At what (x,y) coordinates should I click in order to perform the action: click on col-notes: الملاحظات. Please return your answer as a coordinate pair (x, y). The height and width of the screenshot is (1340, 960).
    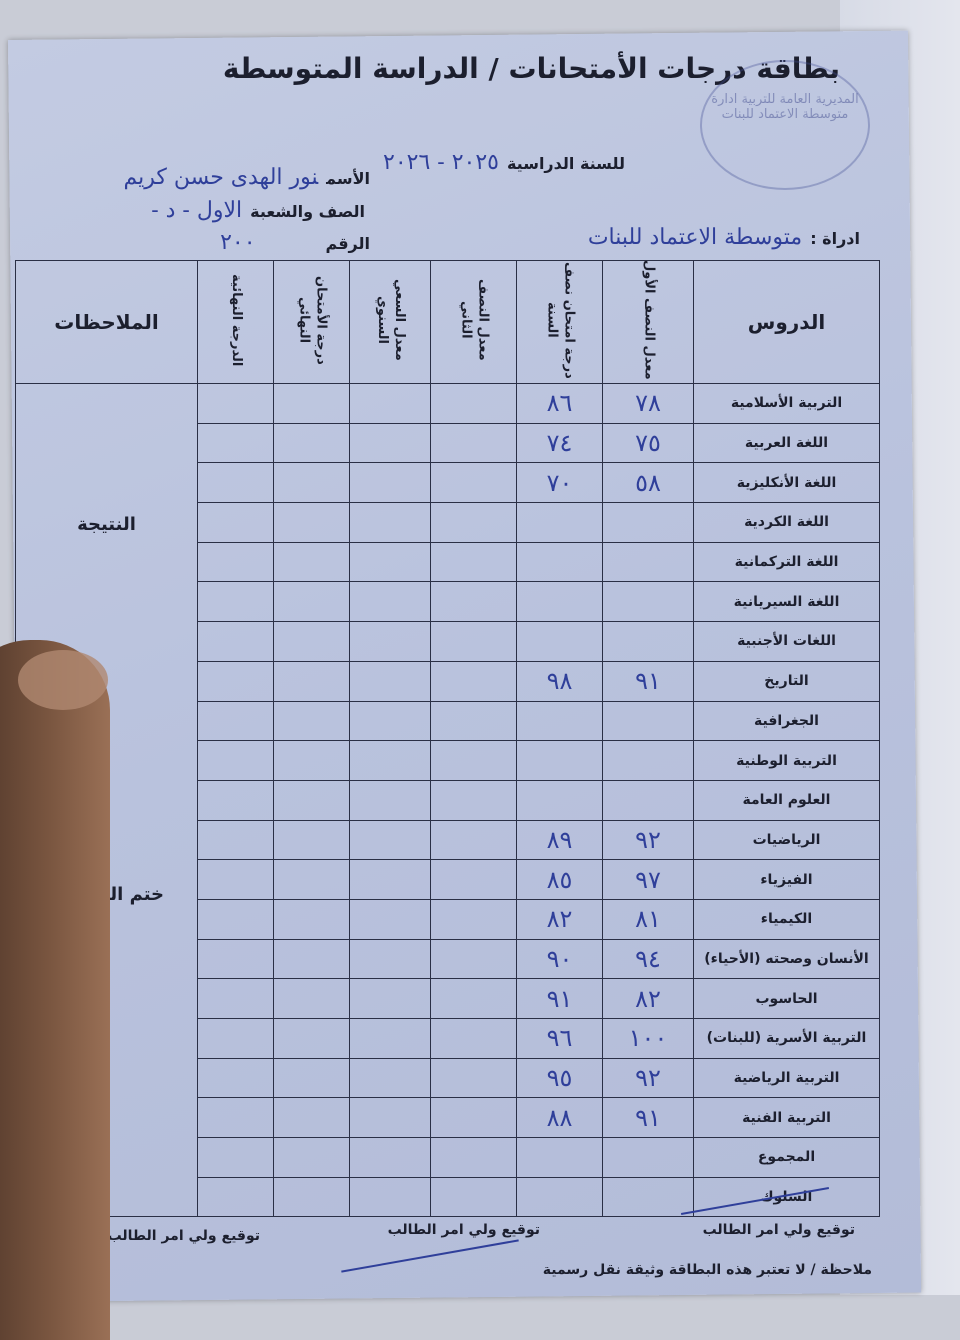
    Looking at the image, I should click on (106, 322).